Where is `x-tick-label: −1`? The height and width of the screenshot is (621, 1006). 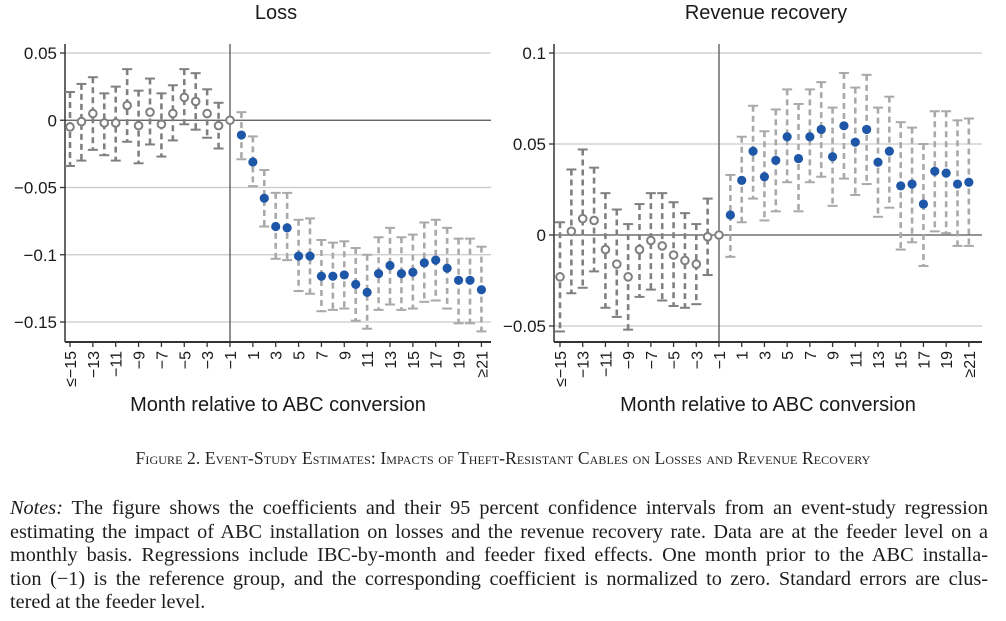
x-tick-label: −1 is located at coordinates (231, 360).